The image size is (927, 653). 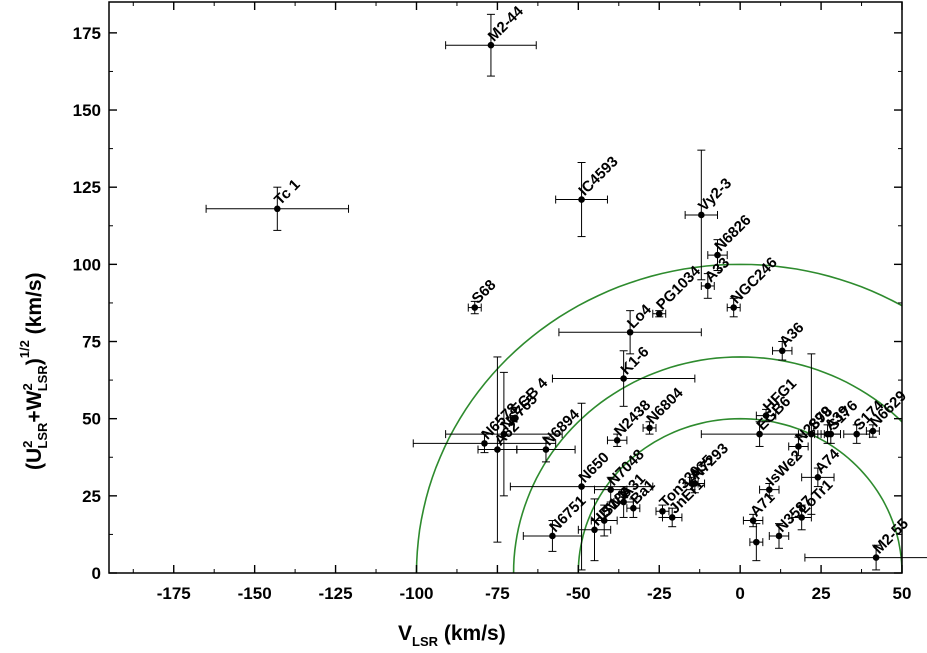 I want to click on point-n650, so click(x=581, y=486).